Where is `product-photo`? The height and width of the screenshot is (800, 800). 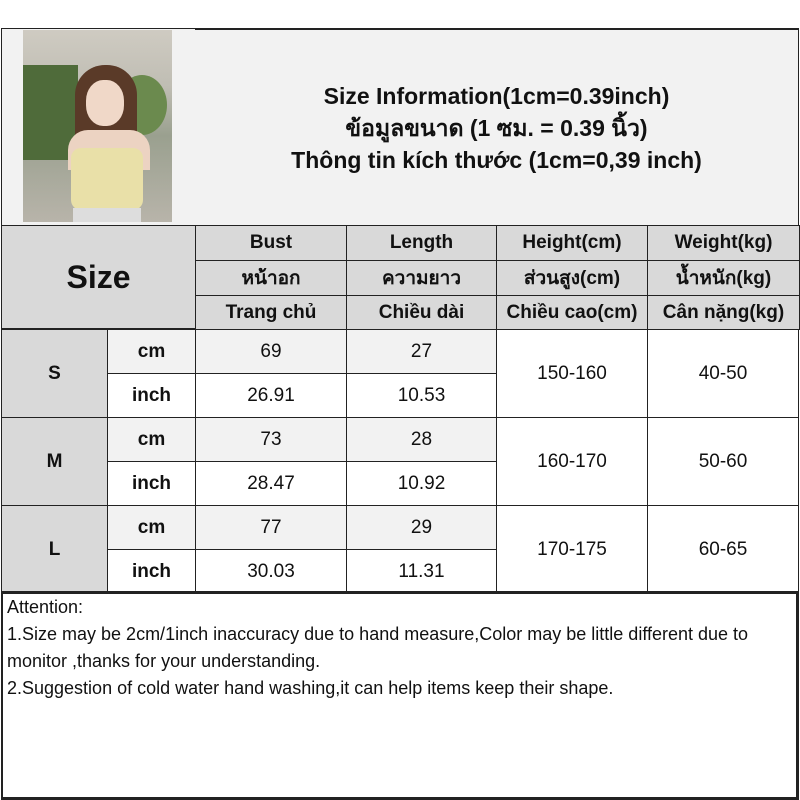 product-photo is located at coordinates (97, 126).